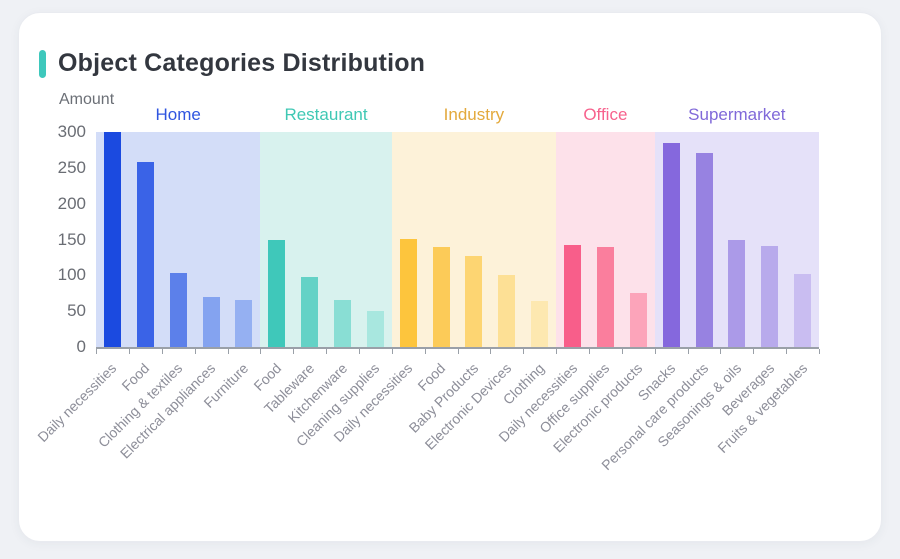  What do you see at coordinates (211, 322) in the screenshot?
I see `bar-electrical-appliances` at bounding box center [211, 322].